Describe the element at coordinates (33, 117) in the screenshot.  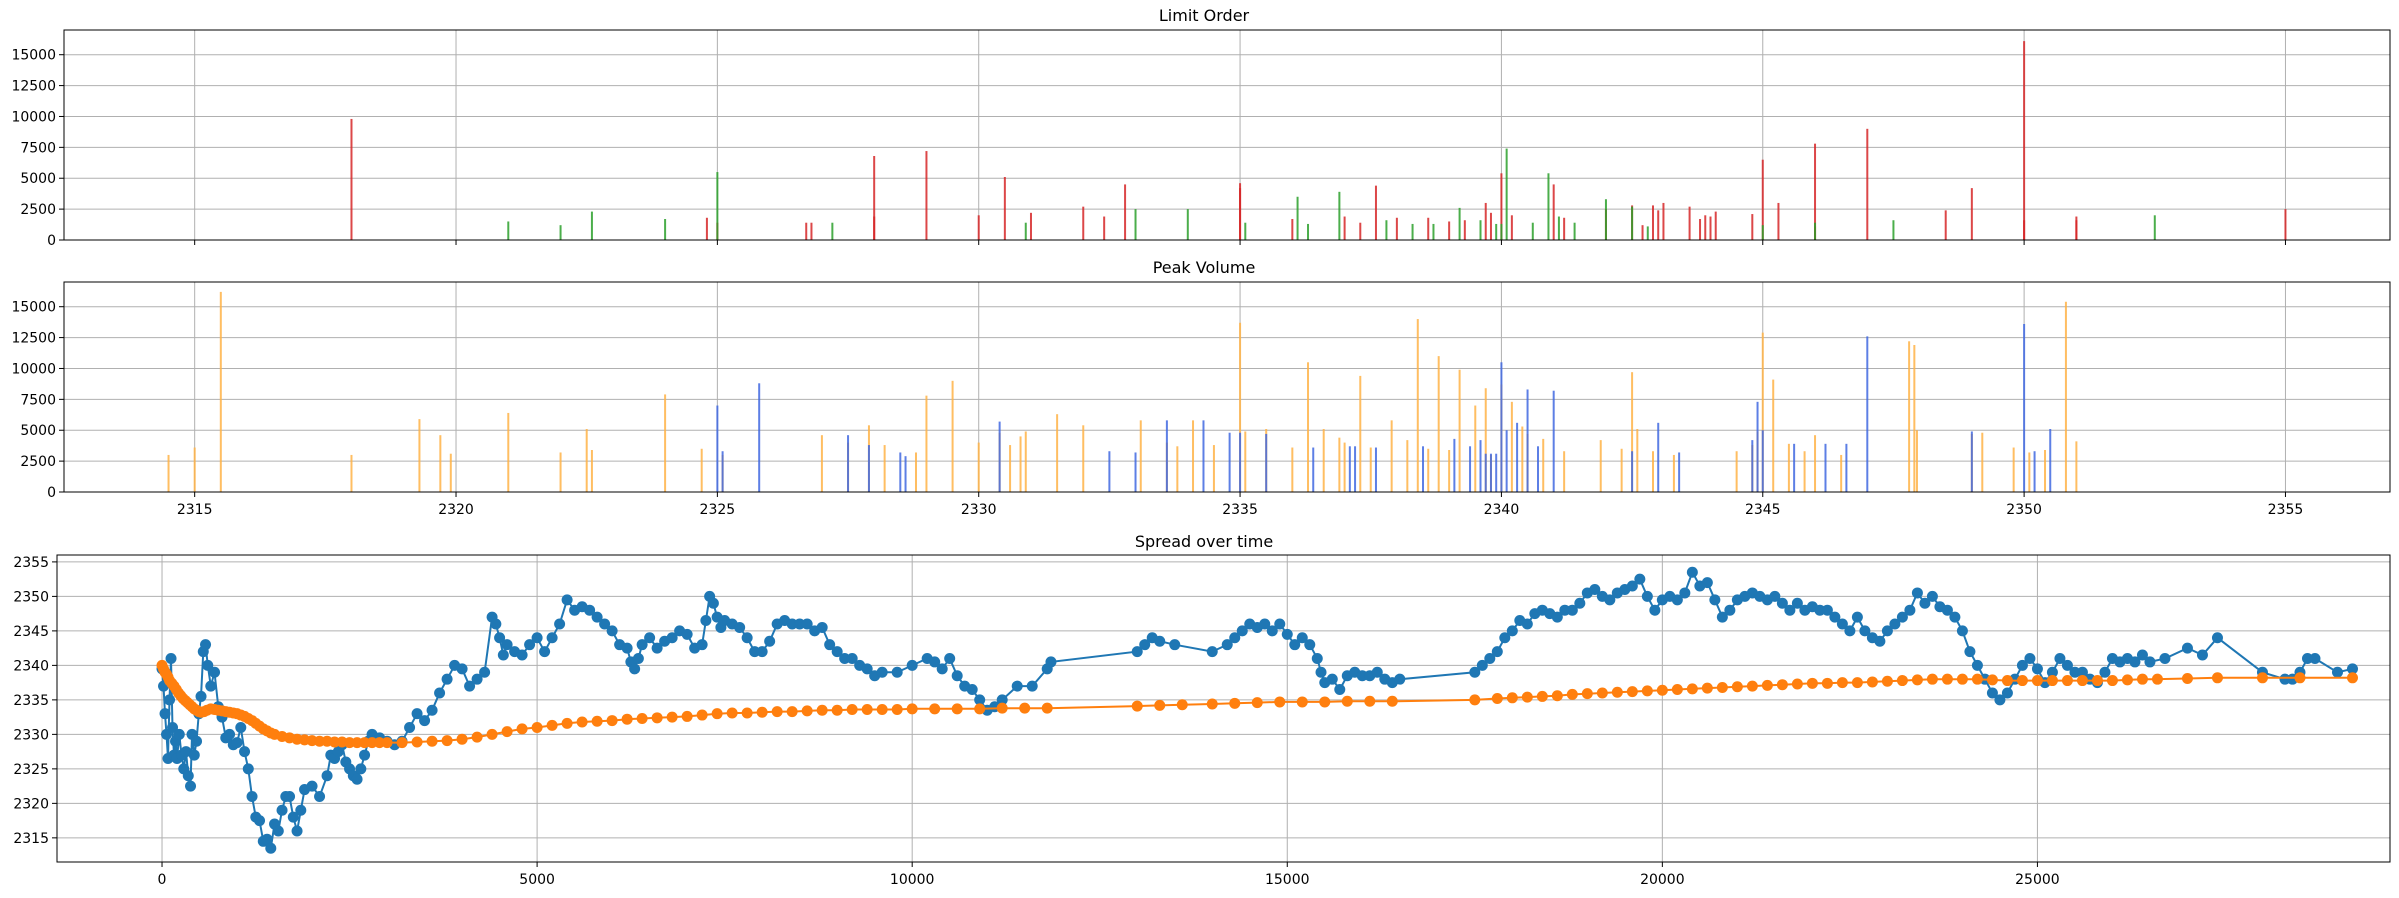
I see `y-tick-label: 10000` at that location.